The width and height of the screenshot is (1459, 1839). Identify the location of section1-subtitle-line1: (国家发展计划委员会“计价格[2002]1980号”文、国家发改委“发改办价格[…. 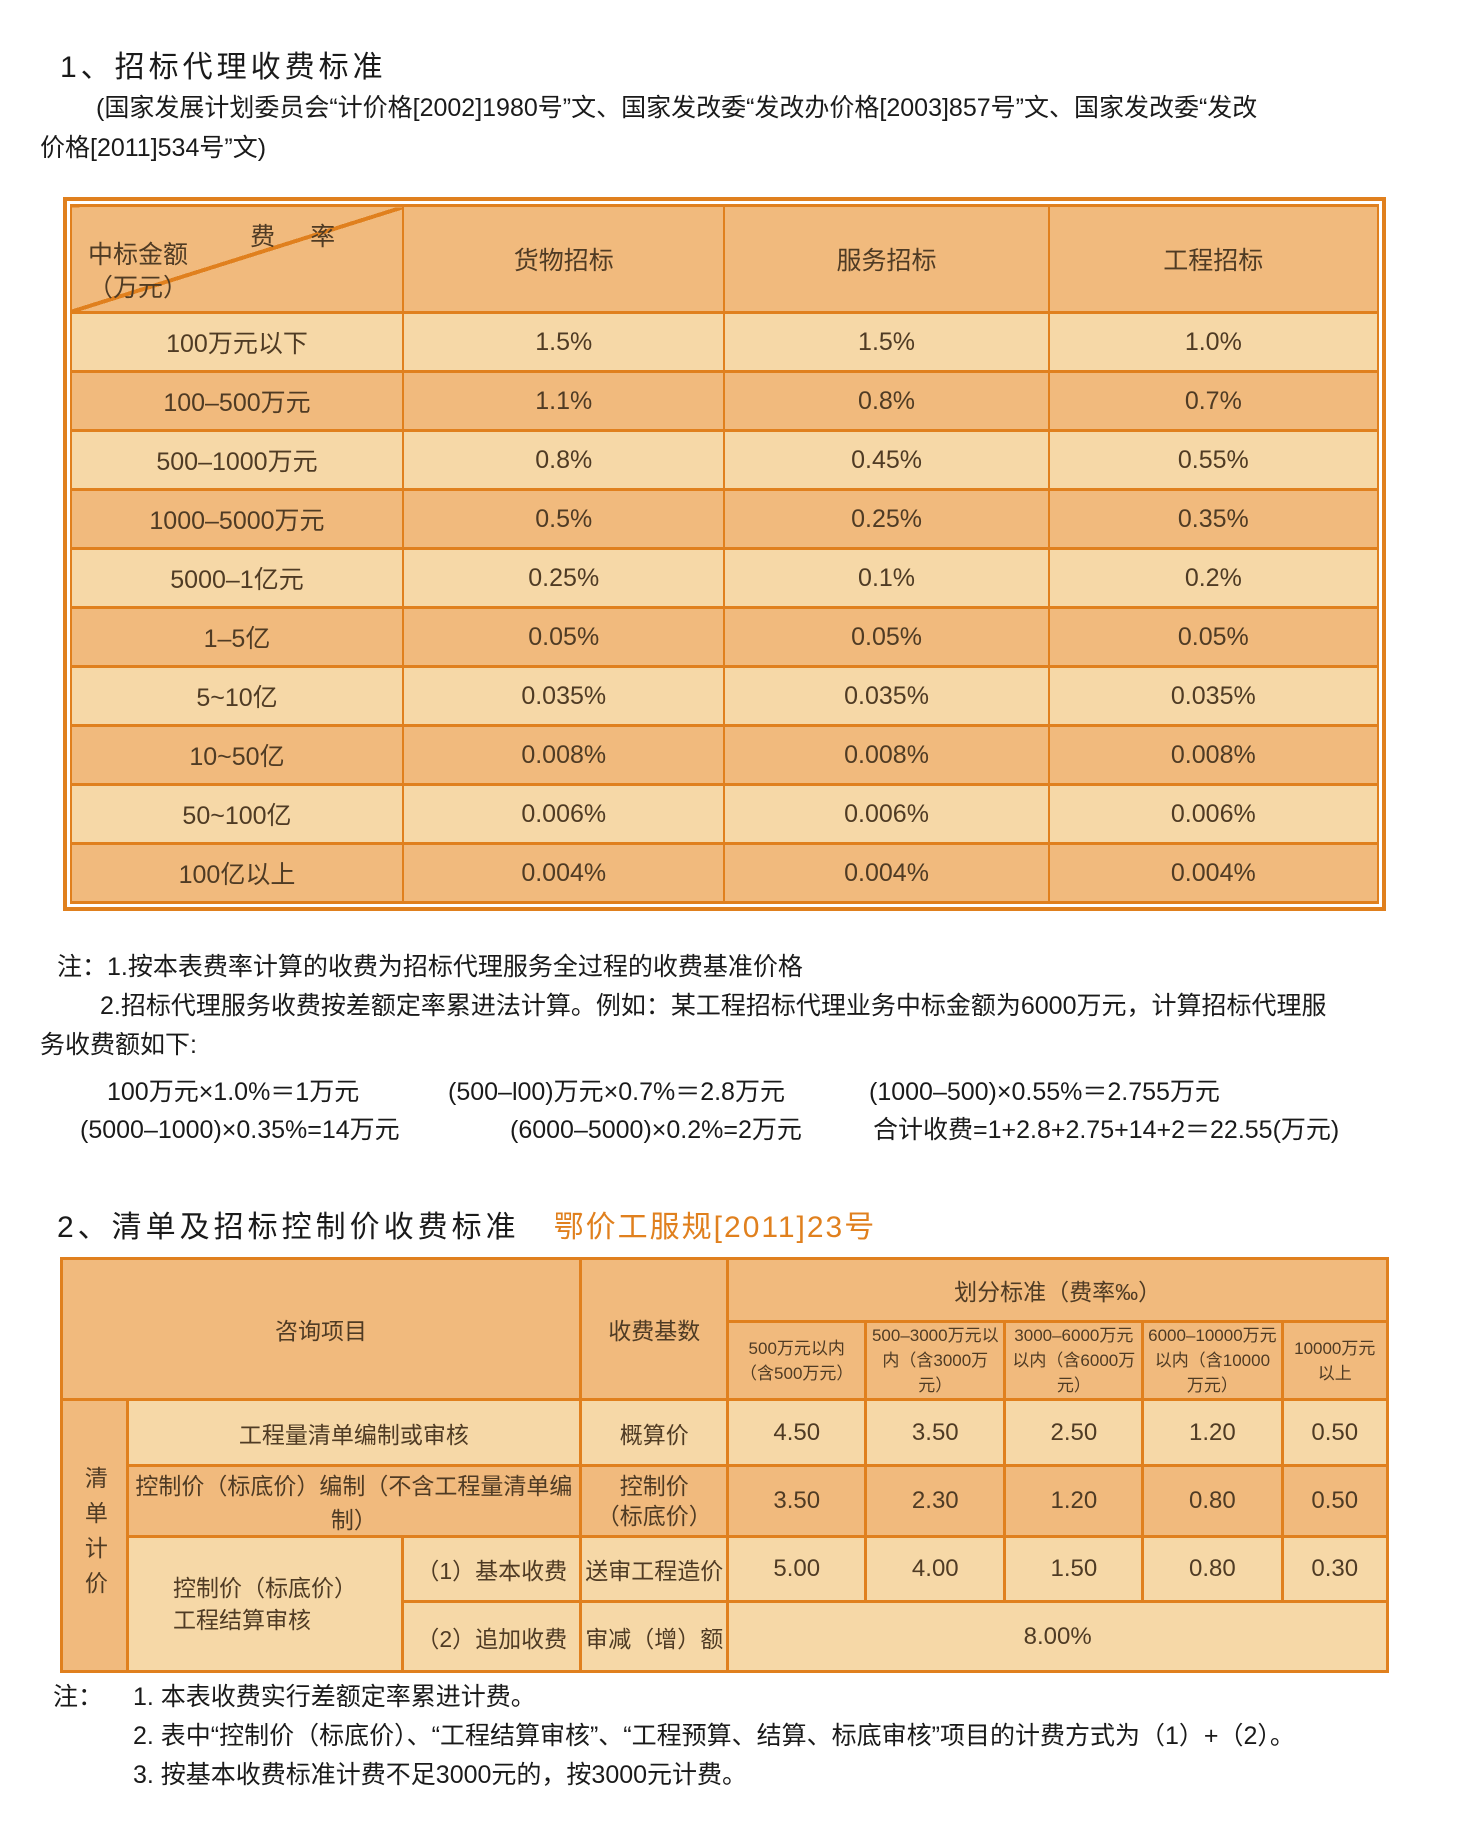
(677, 108).